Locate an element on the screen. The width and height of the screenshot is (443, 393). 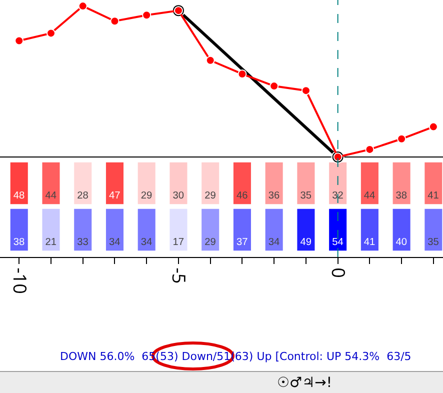
x-tick-label: 0 is located at coordinates (338, 273).